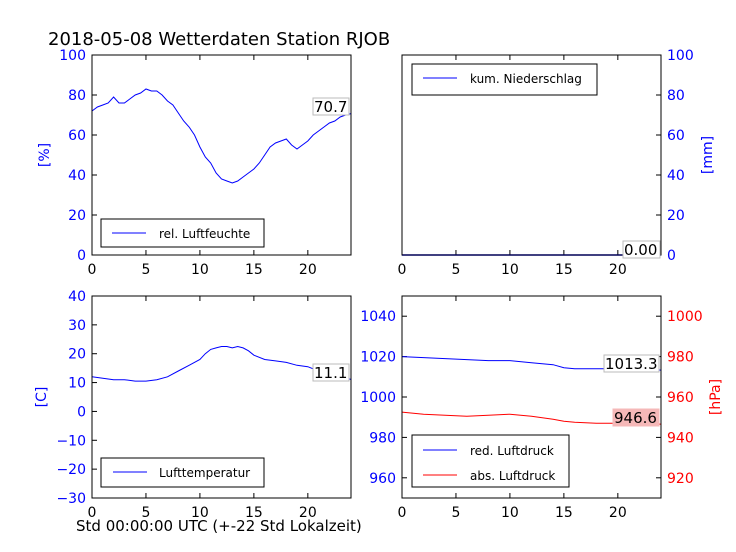 The height and width of the screenshot is (552, 736). Describe the element at coordinates (512, 476) in the screenshot. I see `absolute-pressure-legend-label: abs. Luftdruck` at that location.